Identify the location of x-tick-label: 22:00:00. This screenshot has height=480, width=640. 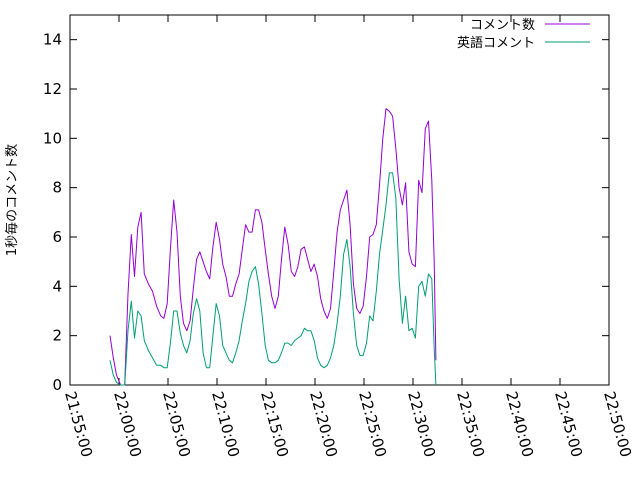
(127, 424).